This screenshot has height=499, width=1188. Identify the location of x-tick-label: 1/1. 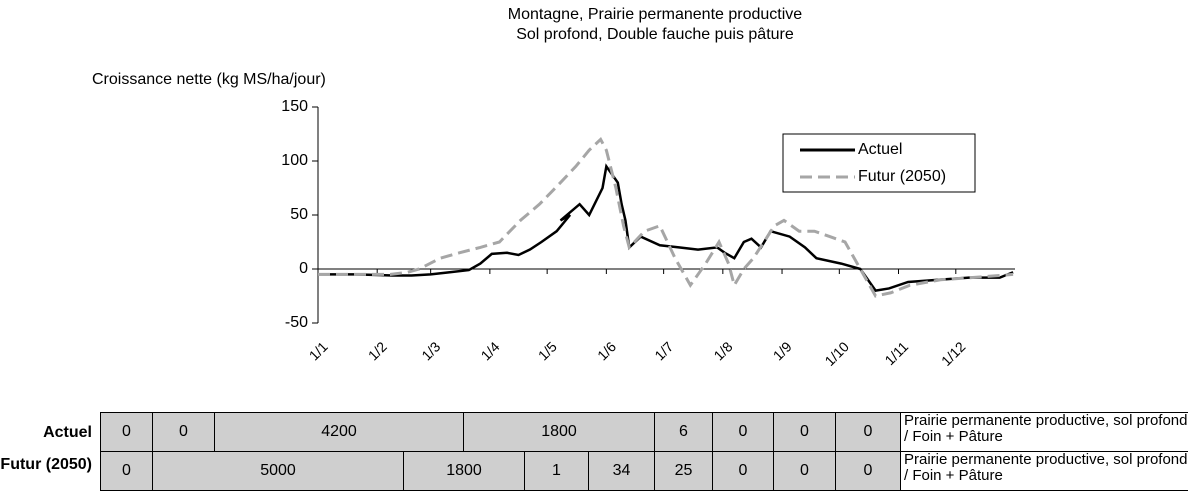
(318, 350).